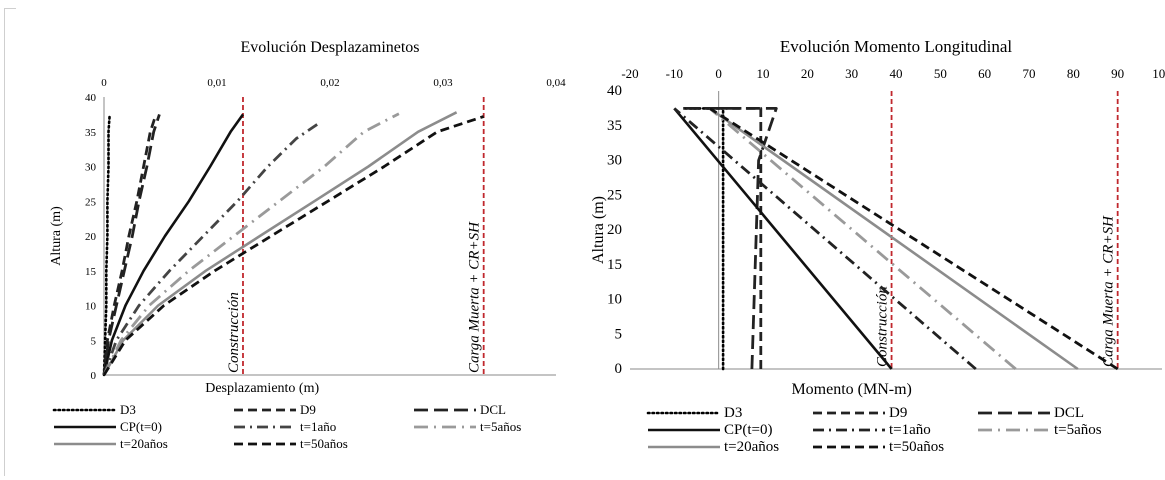  I want to click on x-tick-label: 20, so click(807, 73).